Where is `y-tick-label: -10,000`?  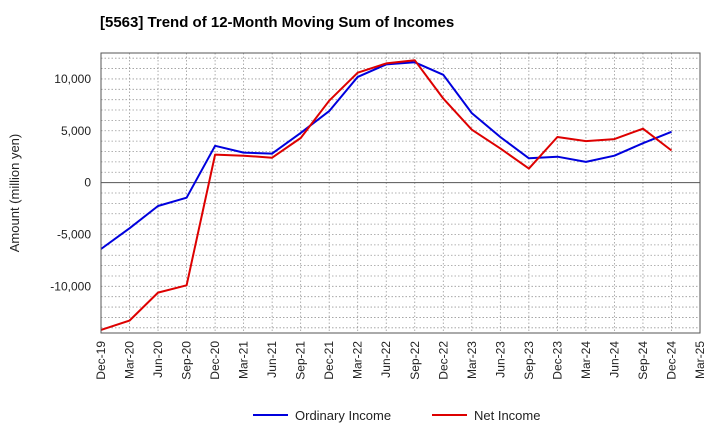
y-tick-label: -10,000 is located at coordinates (70, 286).